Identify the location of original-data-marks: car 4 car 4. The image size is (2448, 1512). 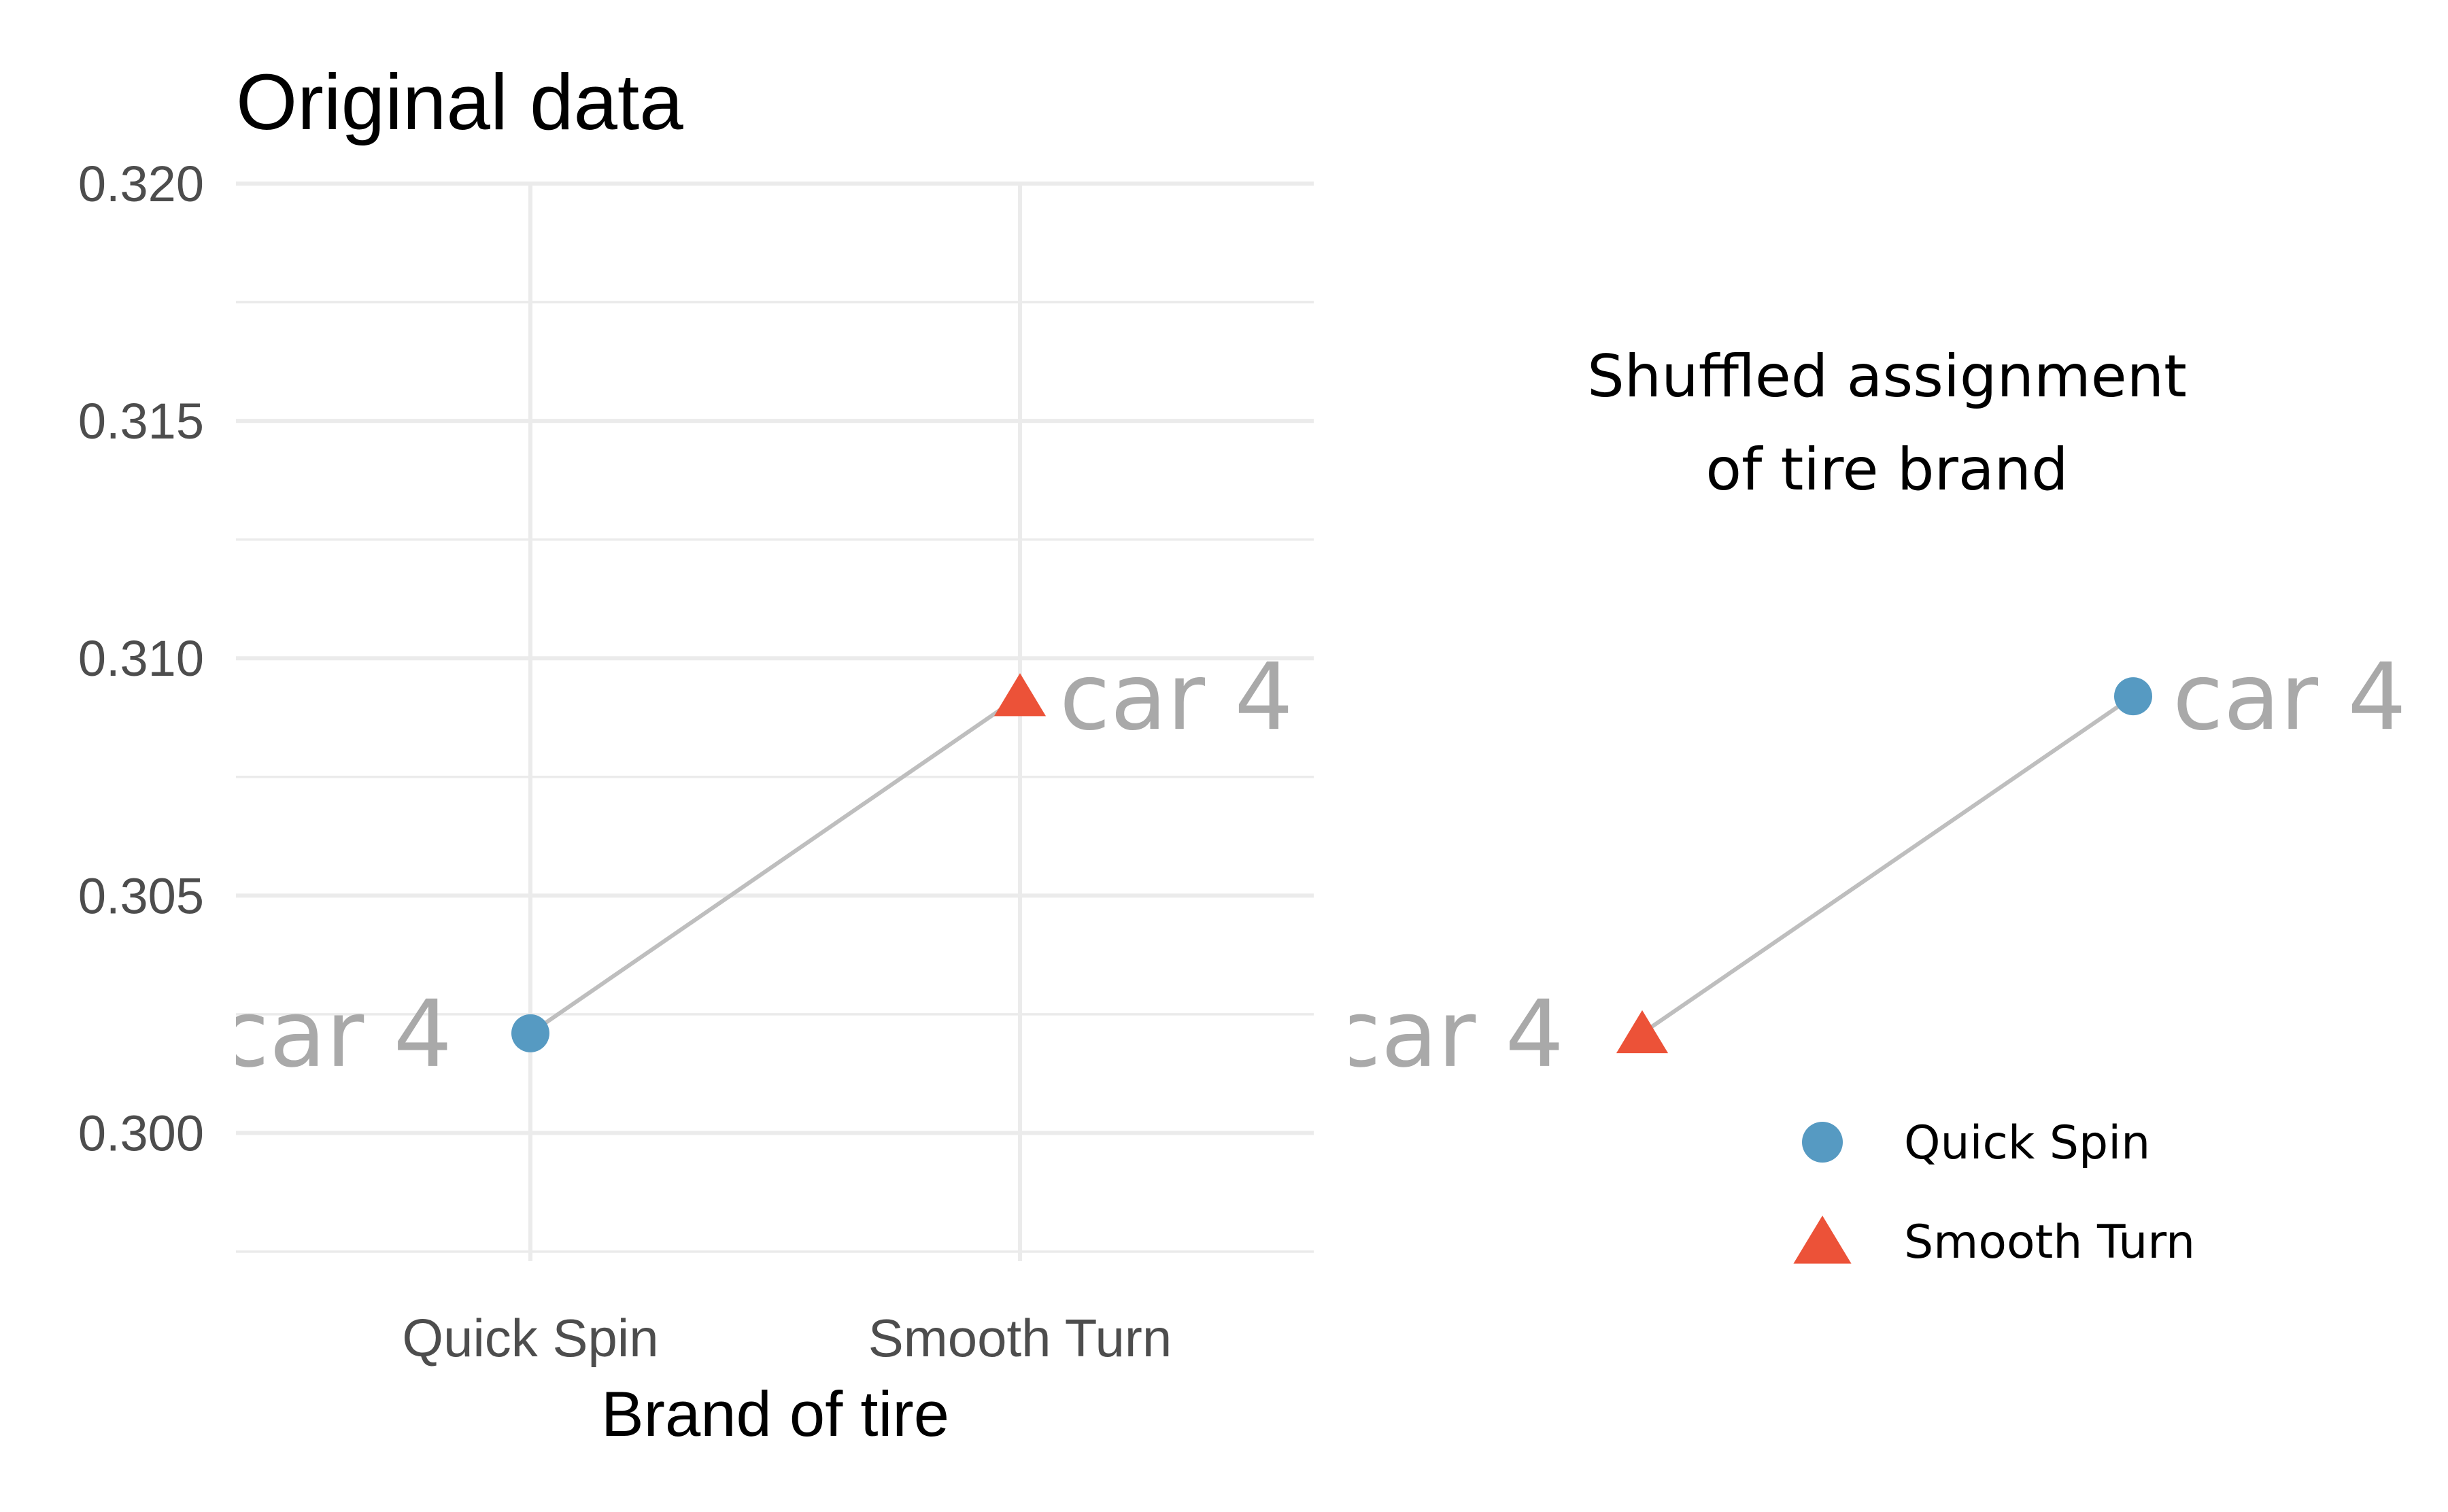
(755, 866).